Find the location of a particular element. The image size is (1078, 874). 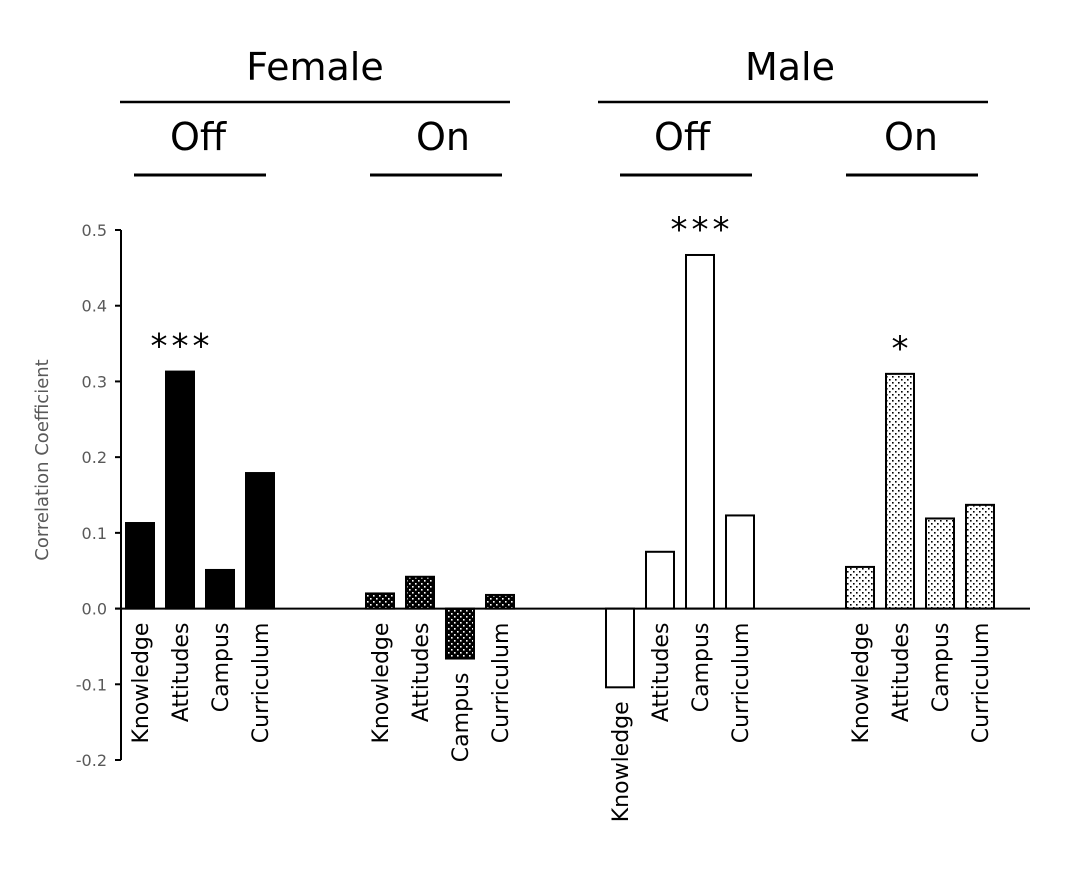

bar-female-off-attitudes is located at coordinates (180, 490).